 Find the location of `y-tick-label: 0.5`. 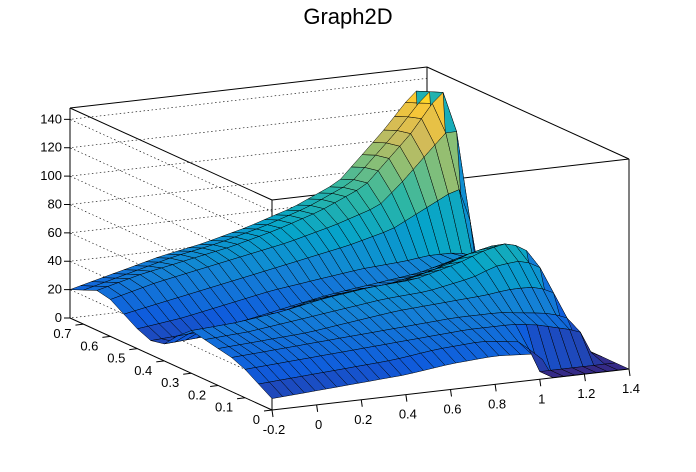

y-tick-label: 0.5 is located at coordinates (116, 358).